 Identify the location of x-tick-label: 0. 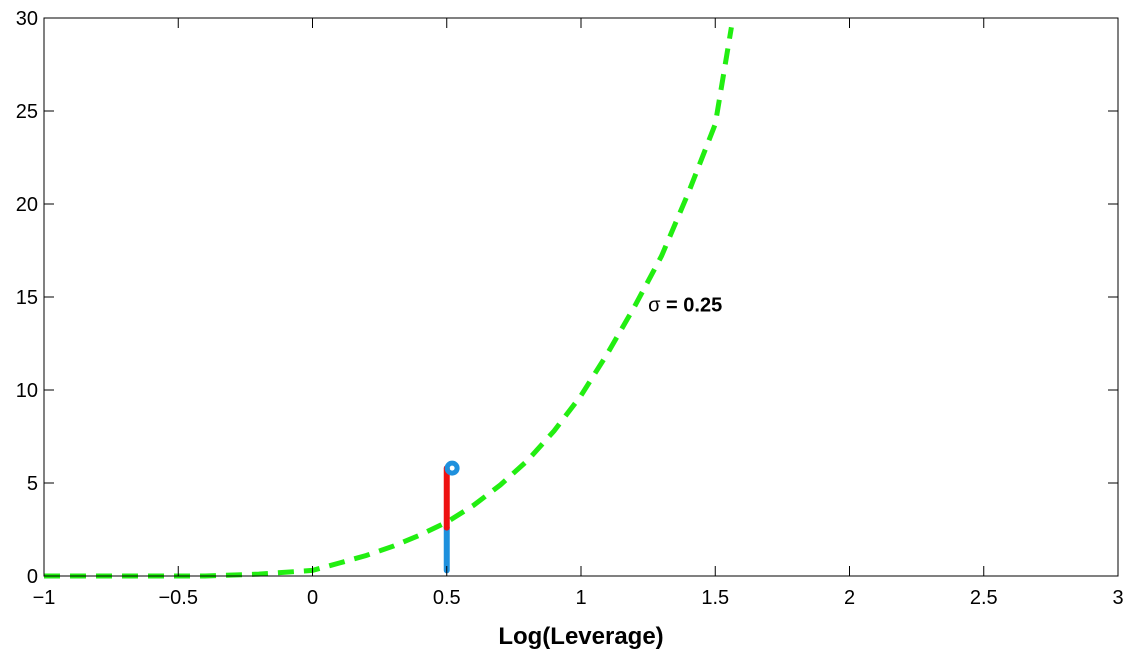
(312, 598).